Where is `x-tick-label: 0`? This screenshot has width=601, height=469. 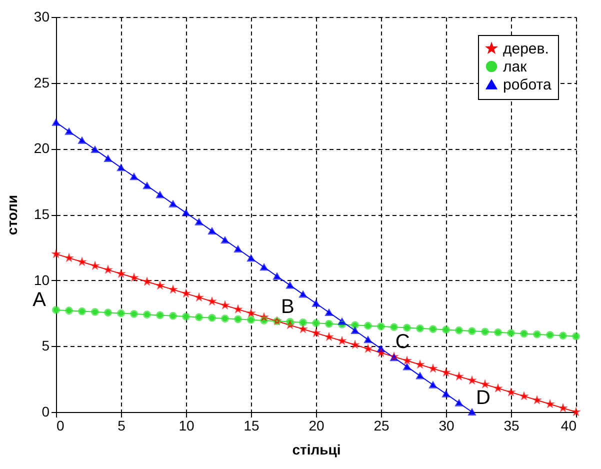
x-tick-label: 0 is located at coordinates (60, 426).